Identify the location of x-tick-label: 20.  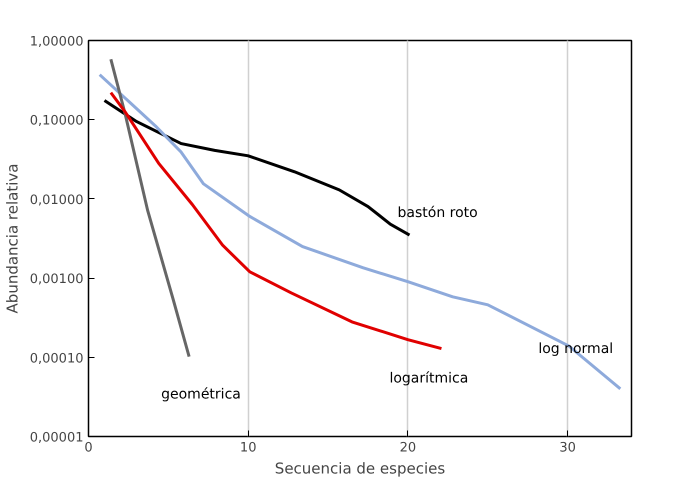
(408, 448).